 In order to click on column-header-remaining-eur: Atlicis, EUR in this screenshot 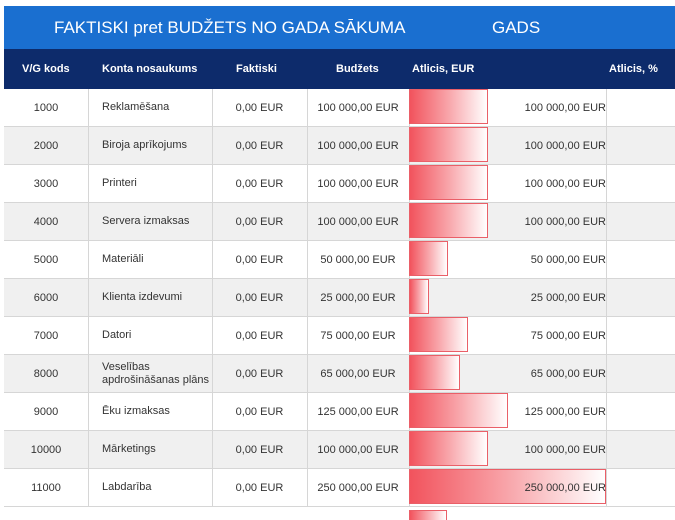, I will do `click(443, 69)`.